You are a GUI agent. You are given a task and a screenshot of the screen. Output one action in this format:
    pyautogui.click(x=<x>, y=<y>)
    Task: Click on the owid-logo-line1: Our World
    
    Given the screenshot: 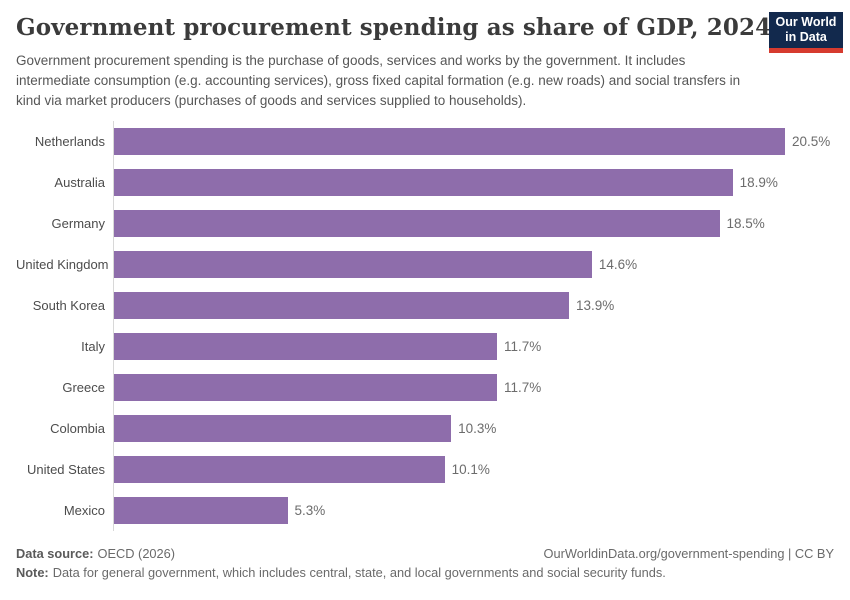 What is the action you would take?
    pyautogui.click(x=806, y=22)
    